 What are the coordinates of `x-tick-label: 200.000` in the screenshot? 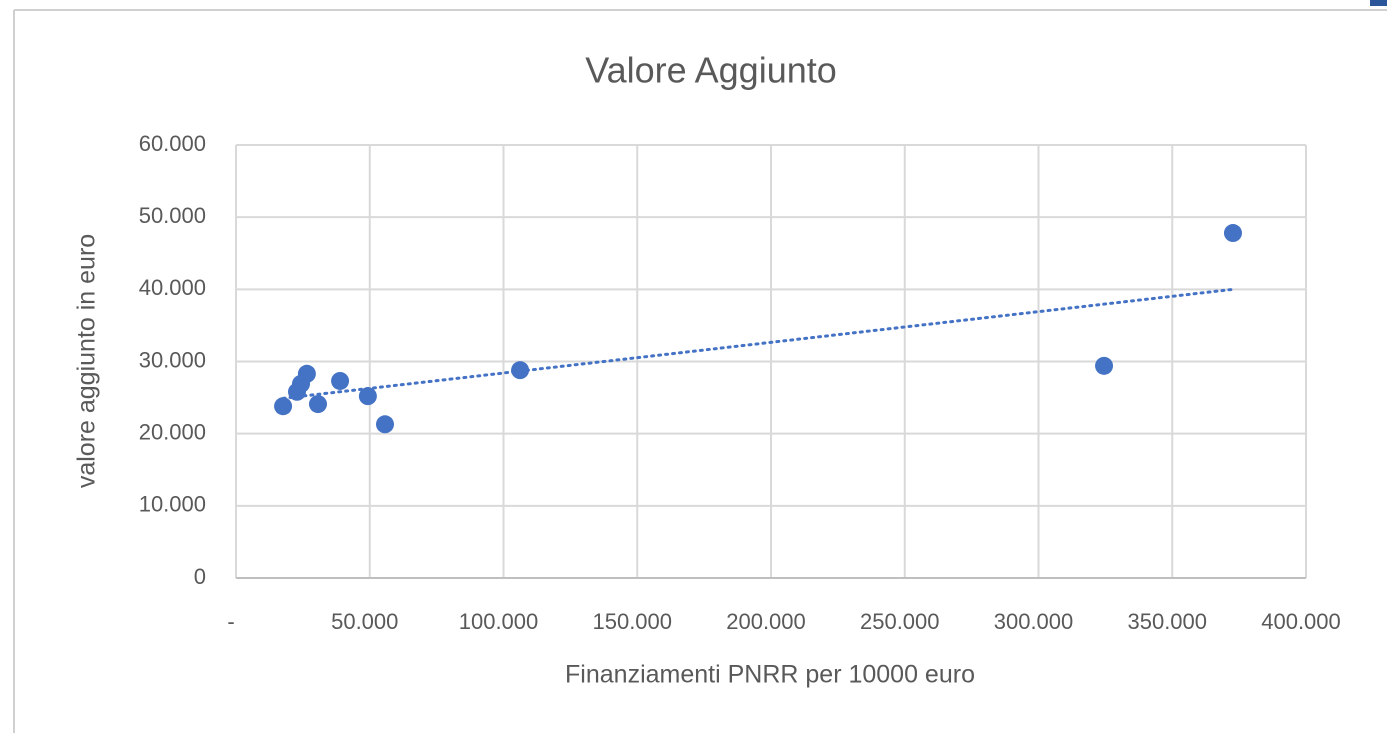 It's located at (766, 621).